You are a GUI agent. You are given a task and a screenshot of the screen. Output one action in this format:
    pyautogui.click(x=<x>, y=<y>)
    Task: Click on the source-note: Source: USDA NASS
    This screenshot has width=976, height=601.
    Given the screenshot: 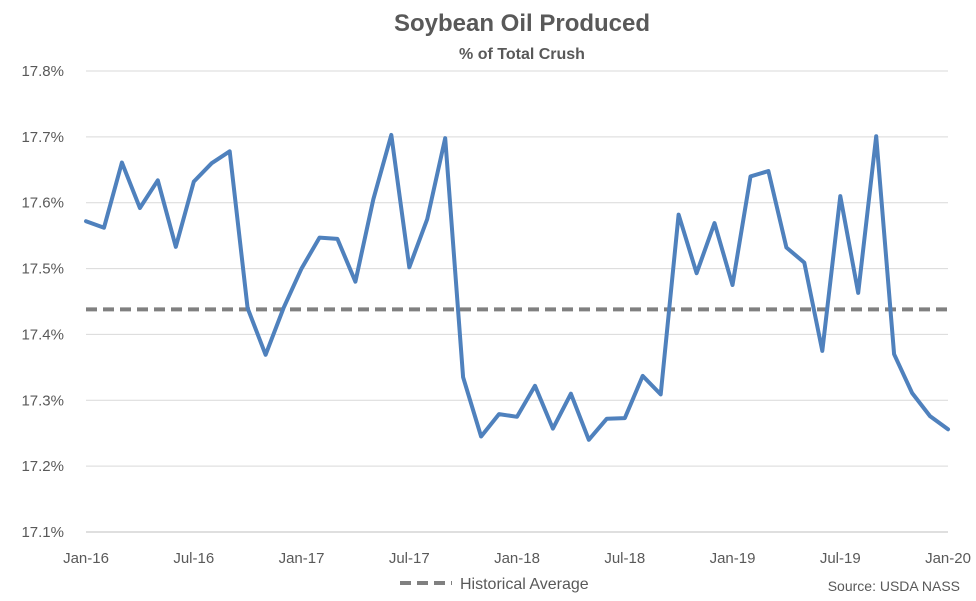 What is the action you would take?
    pyautogui.click(x=894, y=586)
    